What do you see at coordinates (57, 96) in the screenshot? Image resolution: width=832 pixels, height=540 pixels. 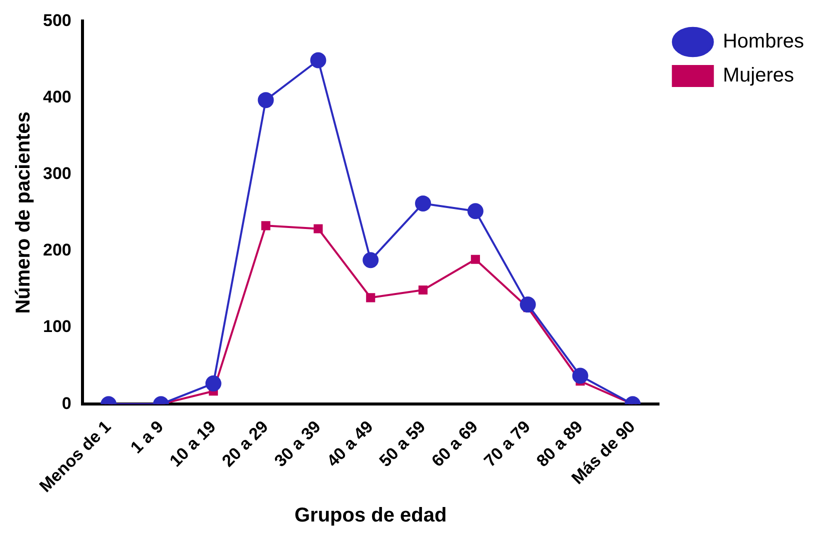 I see `y-tick-label: 400` at bounding box center [57, 96].